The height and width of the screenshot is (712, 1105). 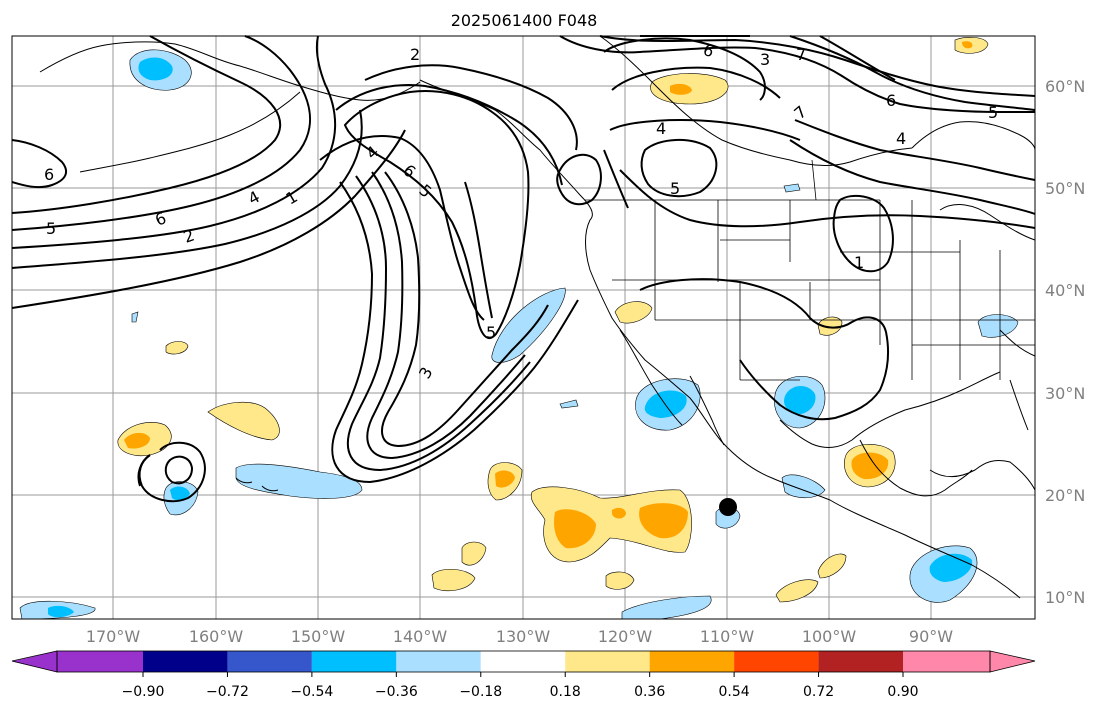 What do you see at coordinates (415, 54) in the screenshot?
I see `contour-label: 2` at bounding box center [415, 54].